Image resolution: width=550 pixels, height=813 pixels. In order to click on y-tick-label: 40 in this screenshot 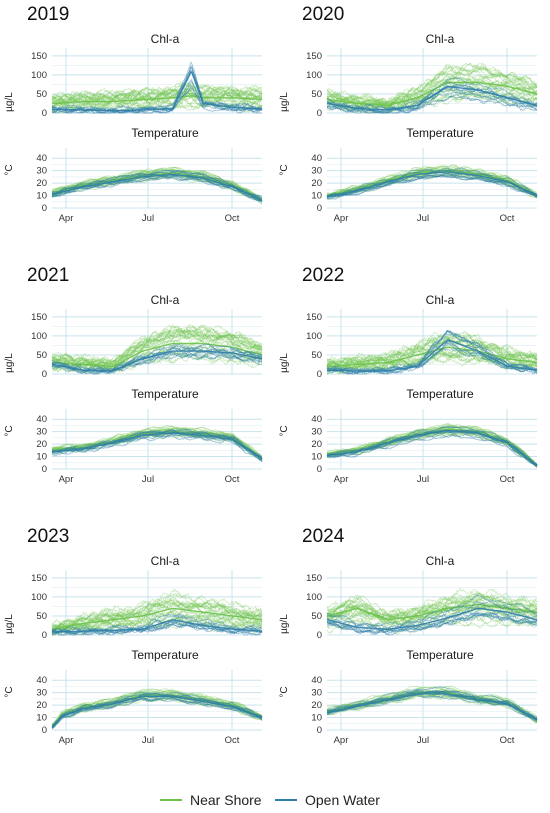, I will do `click(41, 158)`.